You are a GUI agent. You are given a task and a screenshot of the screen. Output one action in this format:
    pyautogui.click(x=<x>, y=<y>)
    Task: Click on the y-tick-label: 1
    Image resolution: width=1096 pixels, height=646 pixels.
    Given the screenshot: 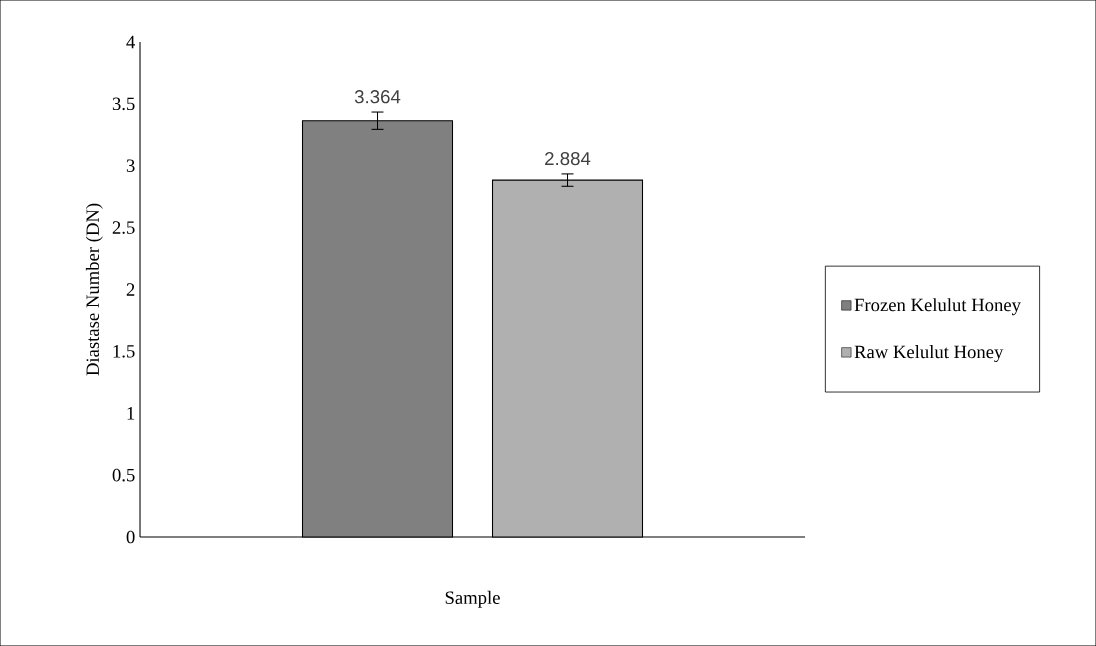 What is the action you would take?
    pyautogui.click(x=131, y=413)
    